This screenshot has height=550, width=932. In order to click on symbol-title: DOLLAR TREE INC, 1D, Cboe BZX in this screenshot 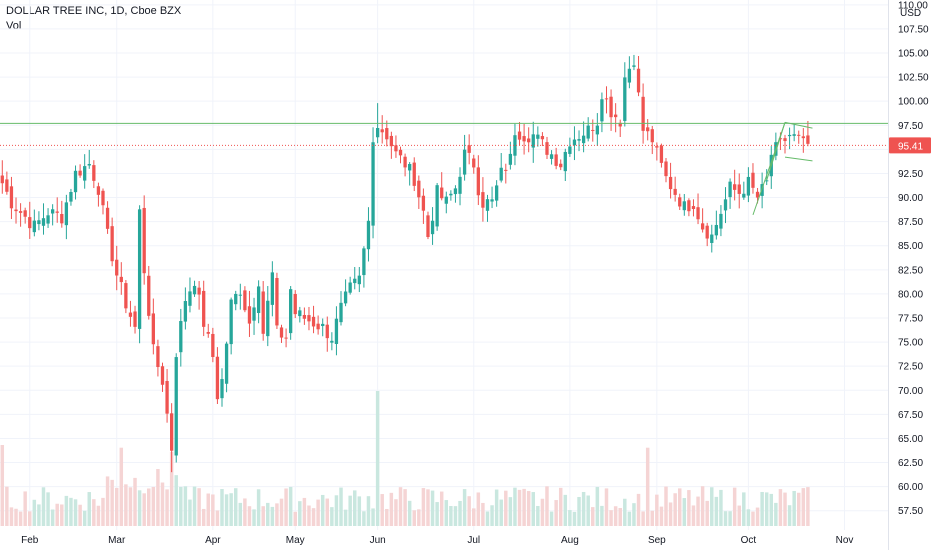, I will do `click(94, 11)`.